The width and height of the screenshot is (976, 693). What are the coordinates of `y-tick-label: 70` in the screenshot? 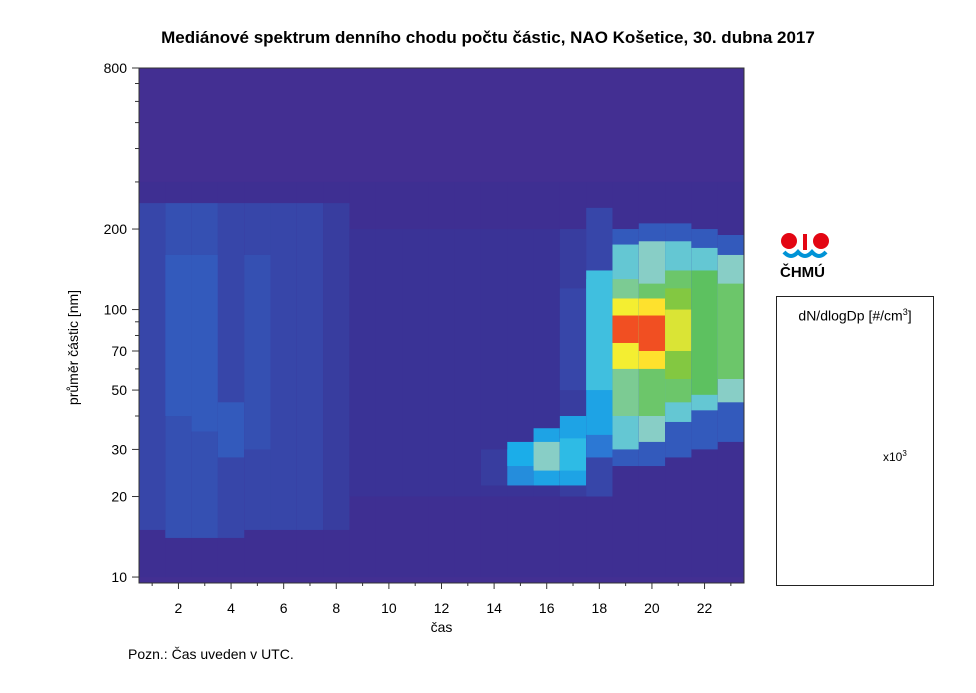 It's located at (119, 351).